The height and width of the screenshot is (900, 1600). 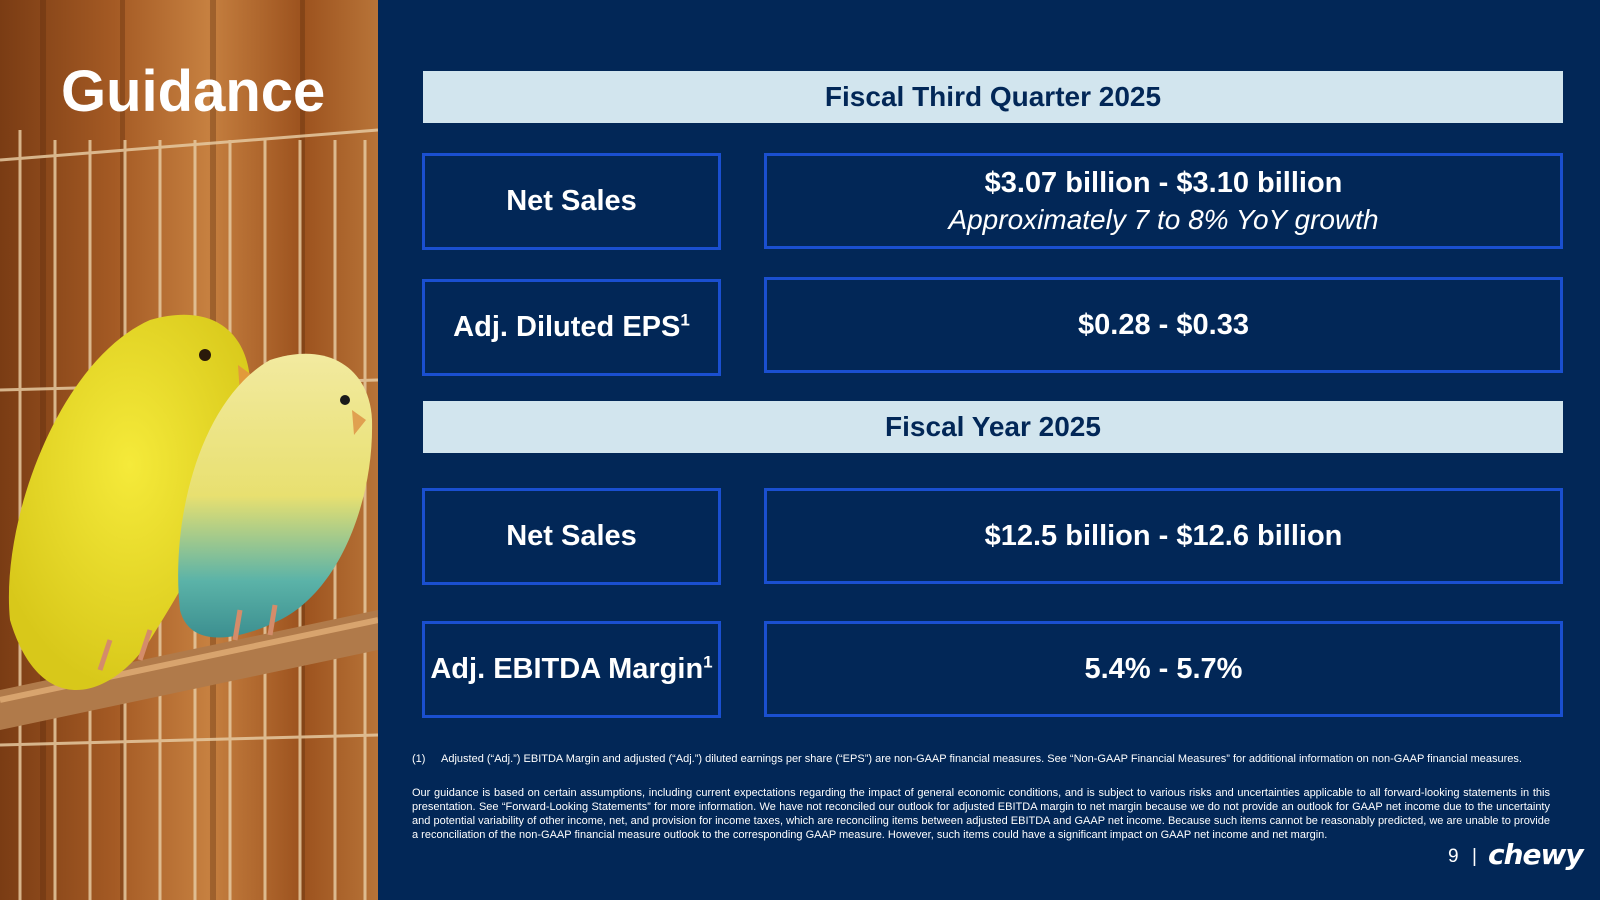 I want to click on q3-eps-value: $0.28 - $0.33, so click(x=1163, y=324).